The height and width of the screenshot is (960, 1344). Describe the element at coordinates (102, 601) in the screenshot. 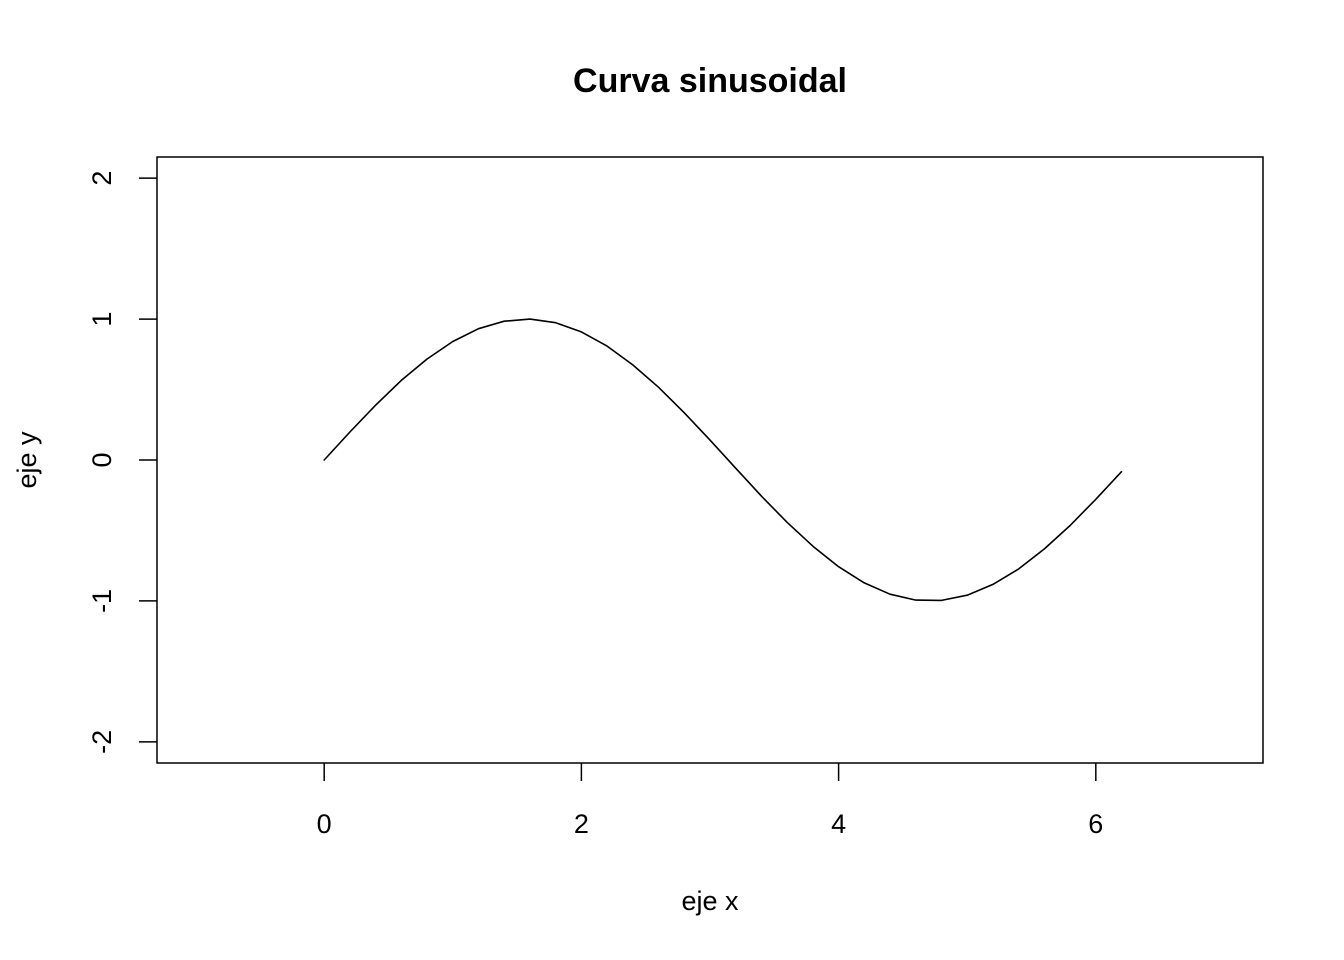

I see `y-tick-label: -1` at that location.